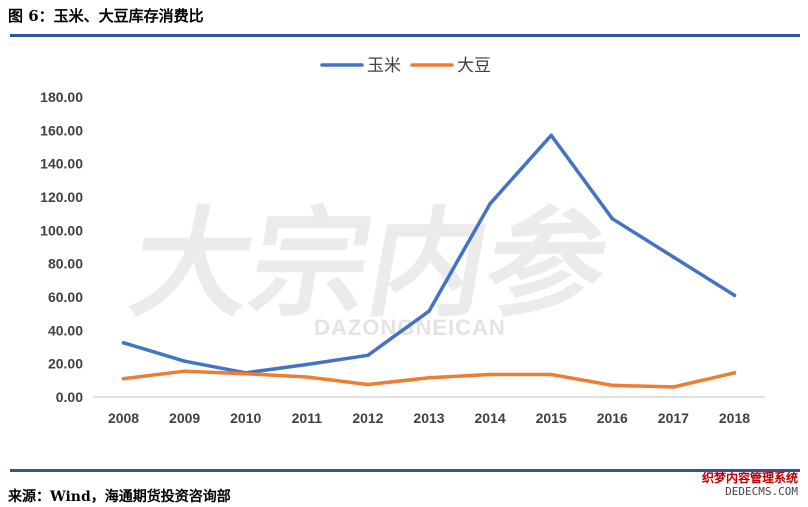 The image size is (808, 507). I want to click on legend-label-1: 大豆, so click(474, 65).